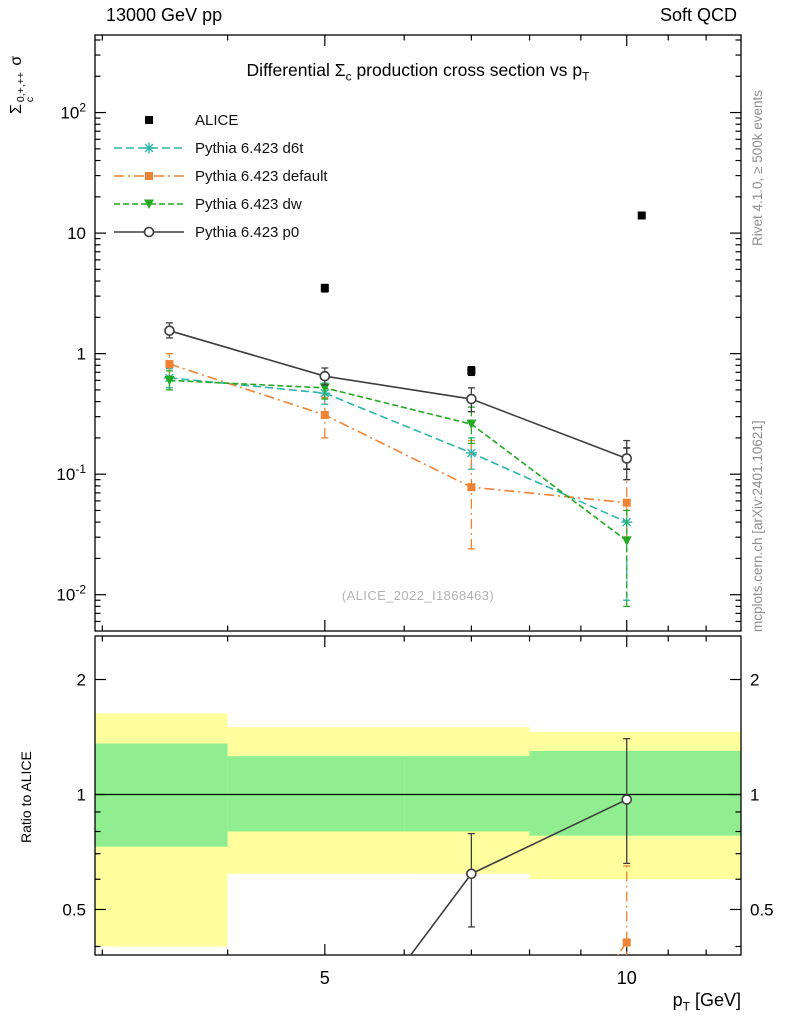  What do you see at coordinates (348, 76) in the screenshot?
I see `title-sigma-sub: c` at bounding box center [348, 76].